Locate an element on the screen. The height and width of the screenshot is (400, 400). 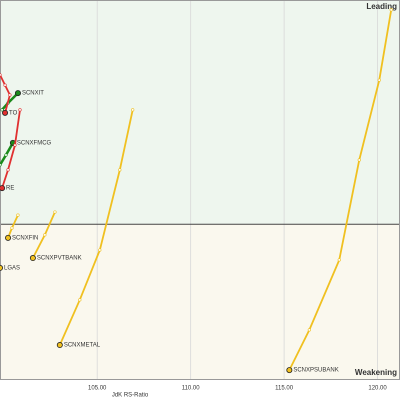
x-tick-label: 115.00 is located at coordinates (284, 389).